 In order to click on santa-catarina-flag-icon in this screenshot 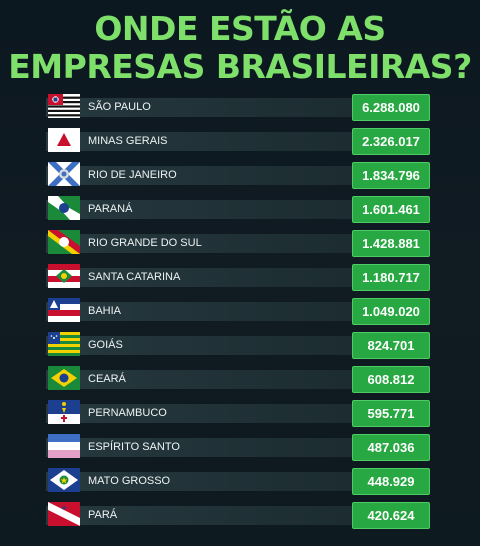, I will do `click(64, 276)`.